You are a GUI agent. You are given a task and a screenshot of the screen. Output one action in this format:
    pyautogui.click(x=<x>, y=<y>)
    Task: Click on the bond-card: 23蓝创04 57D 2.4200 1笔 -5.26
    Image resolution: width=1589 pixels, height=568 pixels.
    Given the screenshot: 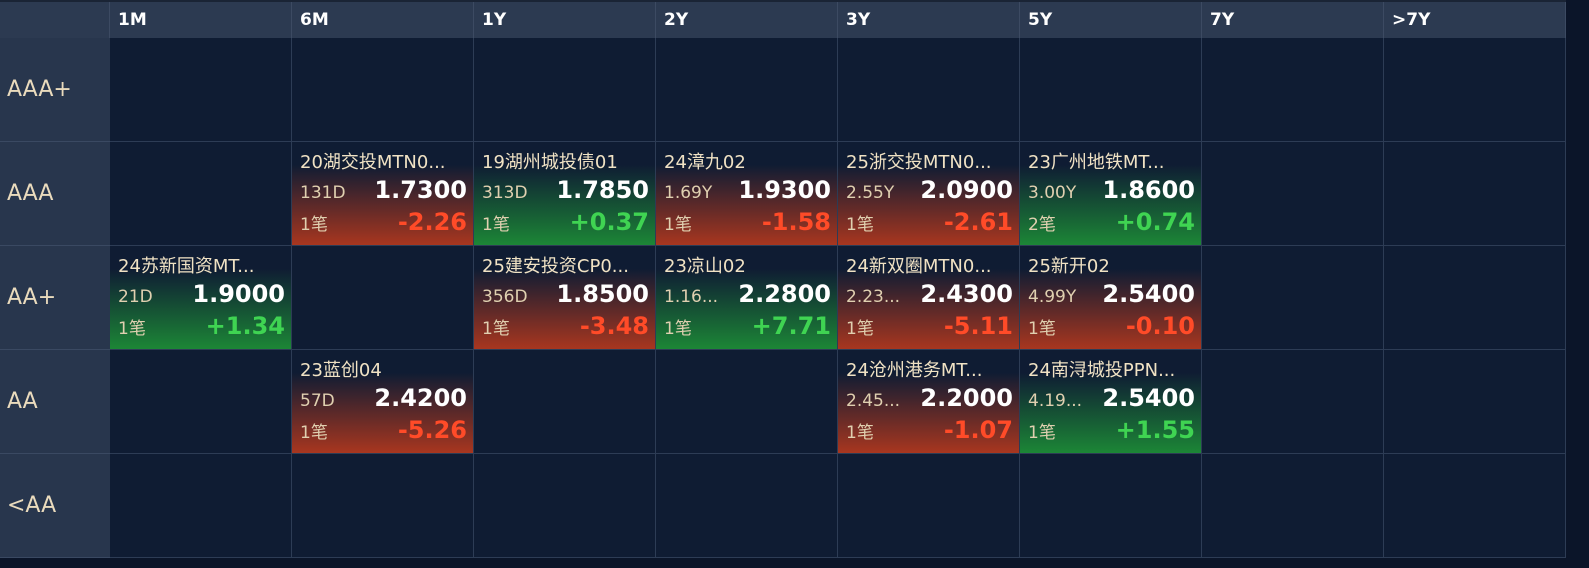 What is the action you would take?
    pyautogui.click(x=382, y=401)
    